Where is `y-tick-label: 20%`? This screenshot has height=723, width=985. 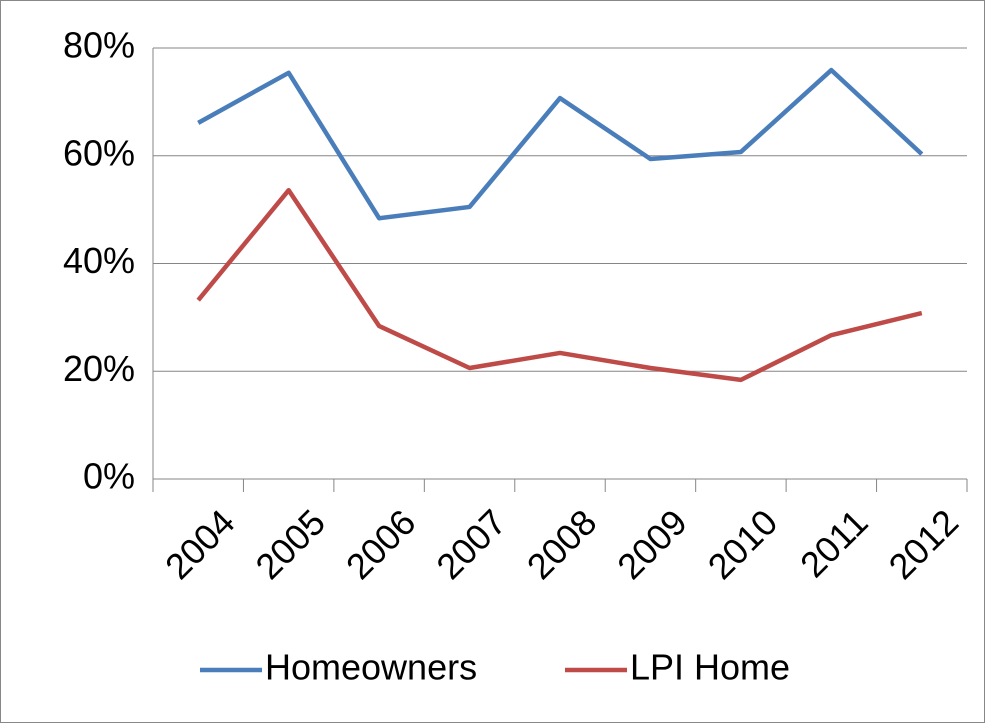
y-tick-label: 20% is located at coordinates (99, 368).